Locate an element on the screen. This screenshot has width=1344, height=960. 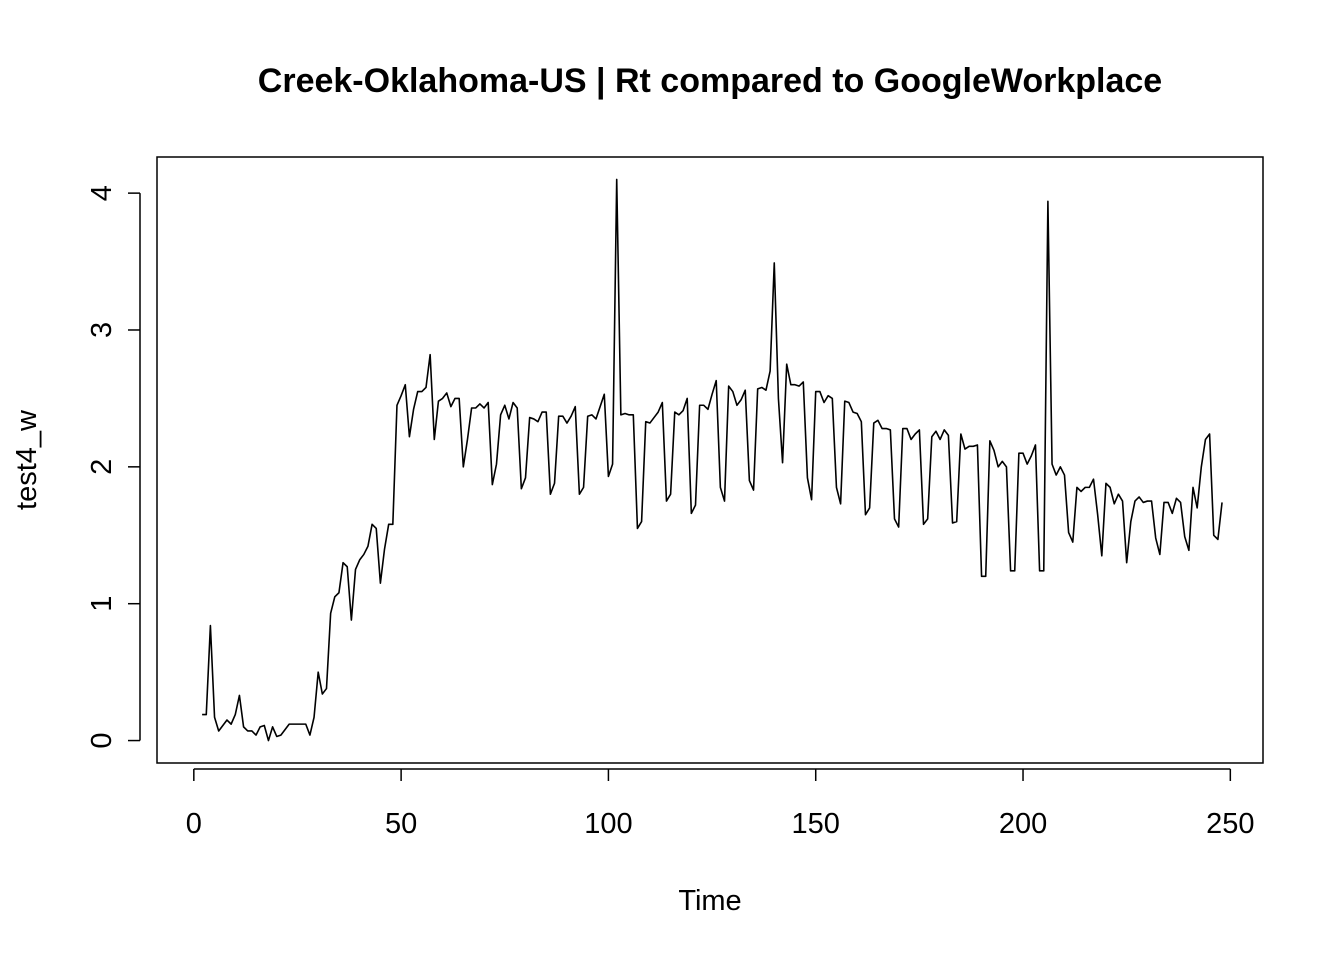
x-tick-label: 250 is located at coordinates (1230, 824).